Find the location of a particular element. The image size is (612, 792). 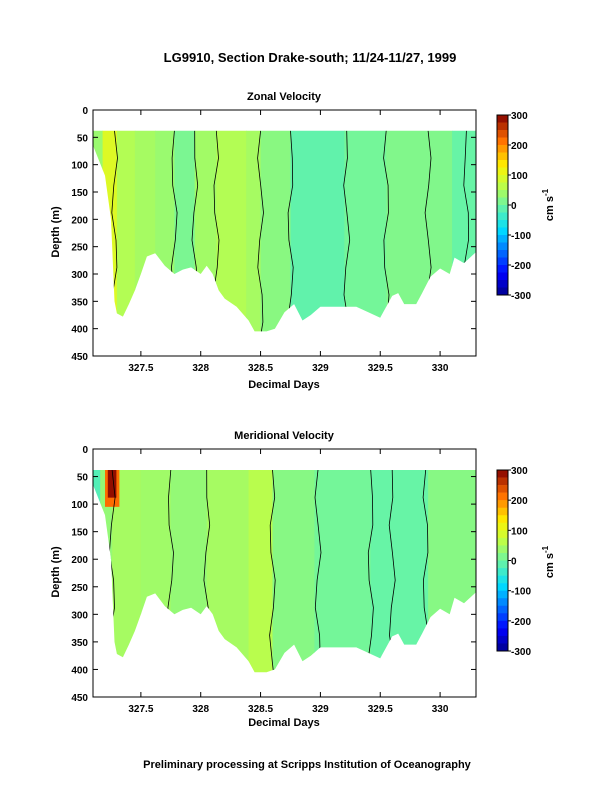

colorbar-tick-label-3: 0 is located at coordinates (514, 562).